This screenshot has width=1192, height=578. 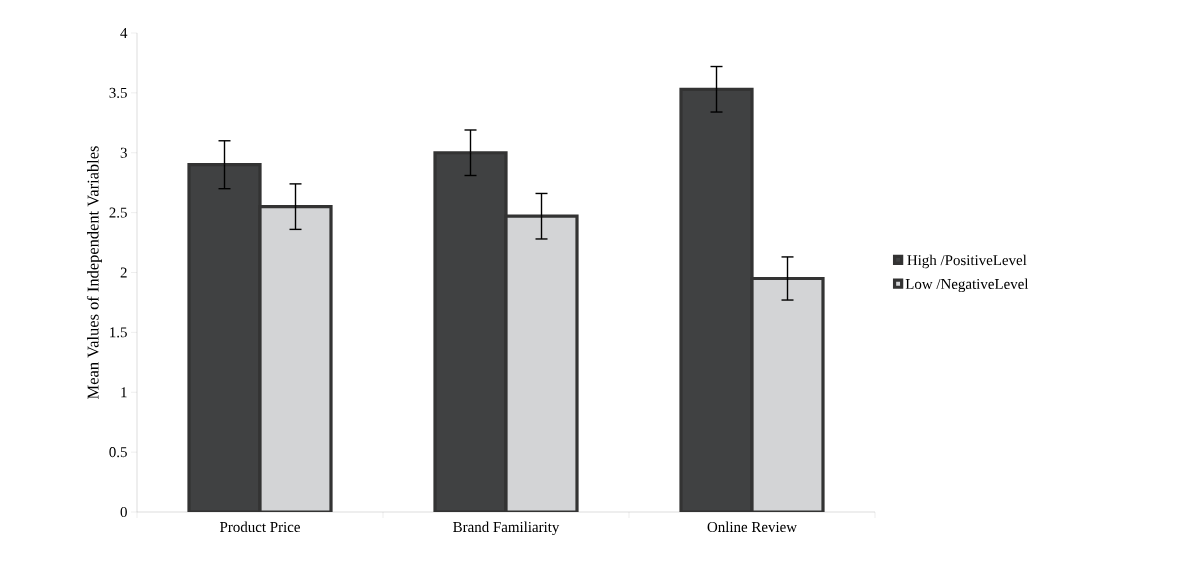 I want to click on y-tick-label: 1, so click(x=124, y=392).